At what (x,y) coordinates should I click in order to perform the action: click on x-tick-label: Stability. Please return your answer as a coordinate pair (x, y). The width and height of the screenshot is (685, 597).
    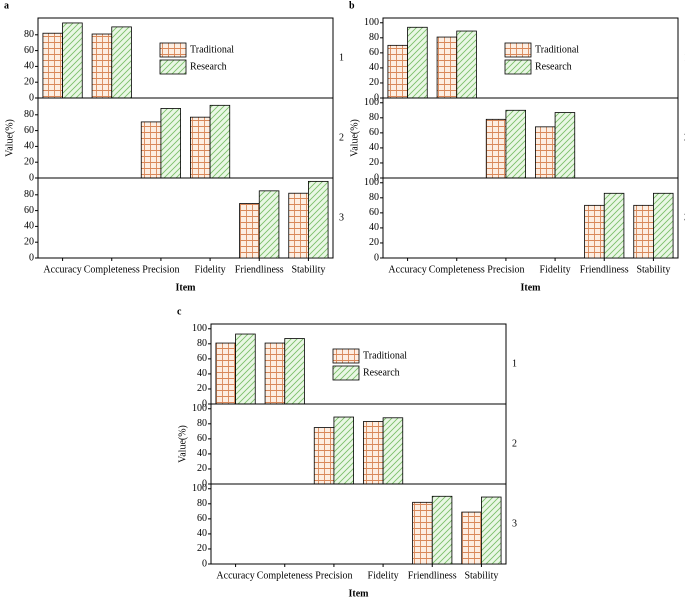
    Looking at the image, I should click on (481, 575).